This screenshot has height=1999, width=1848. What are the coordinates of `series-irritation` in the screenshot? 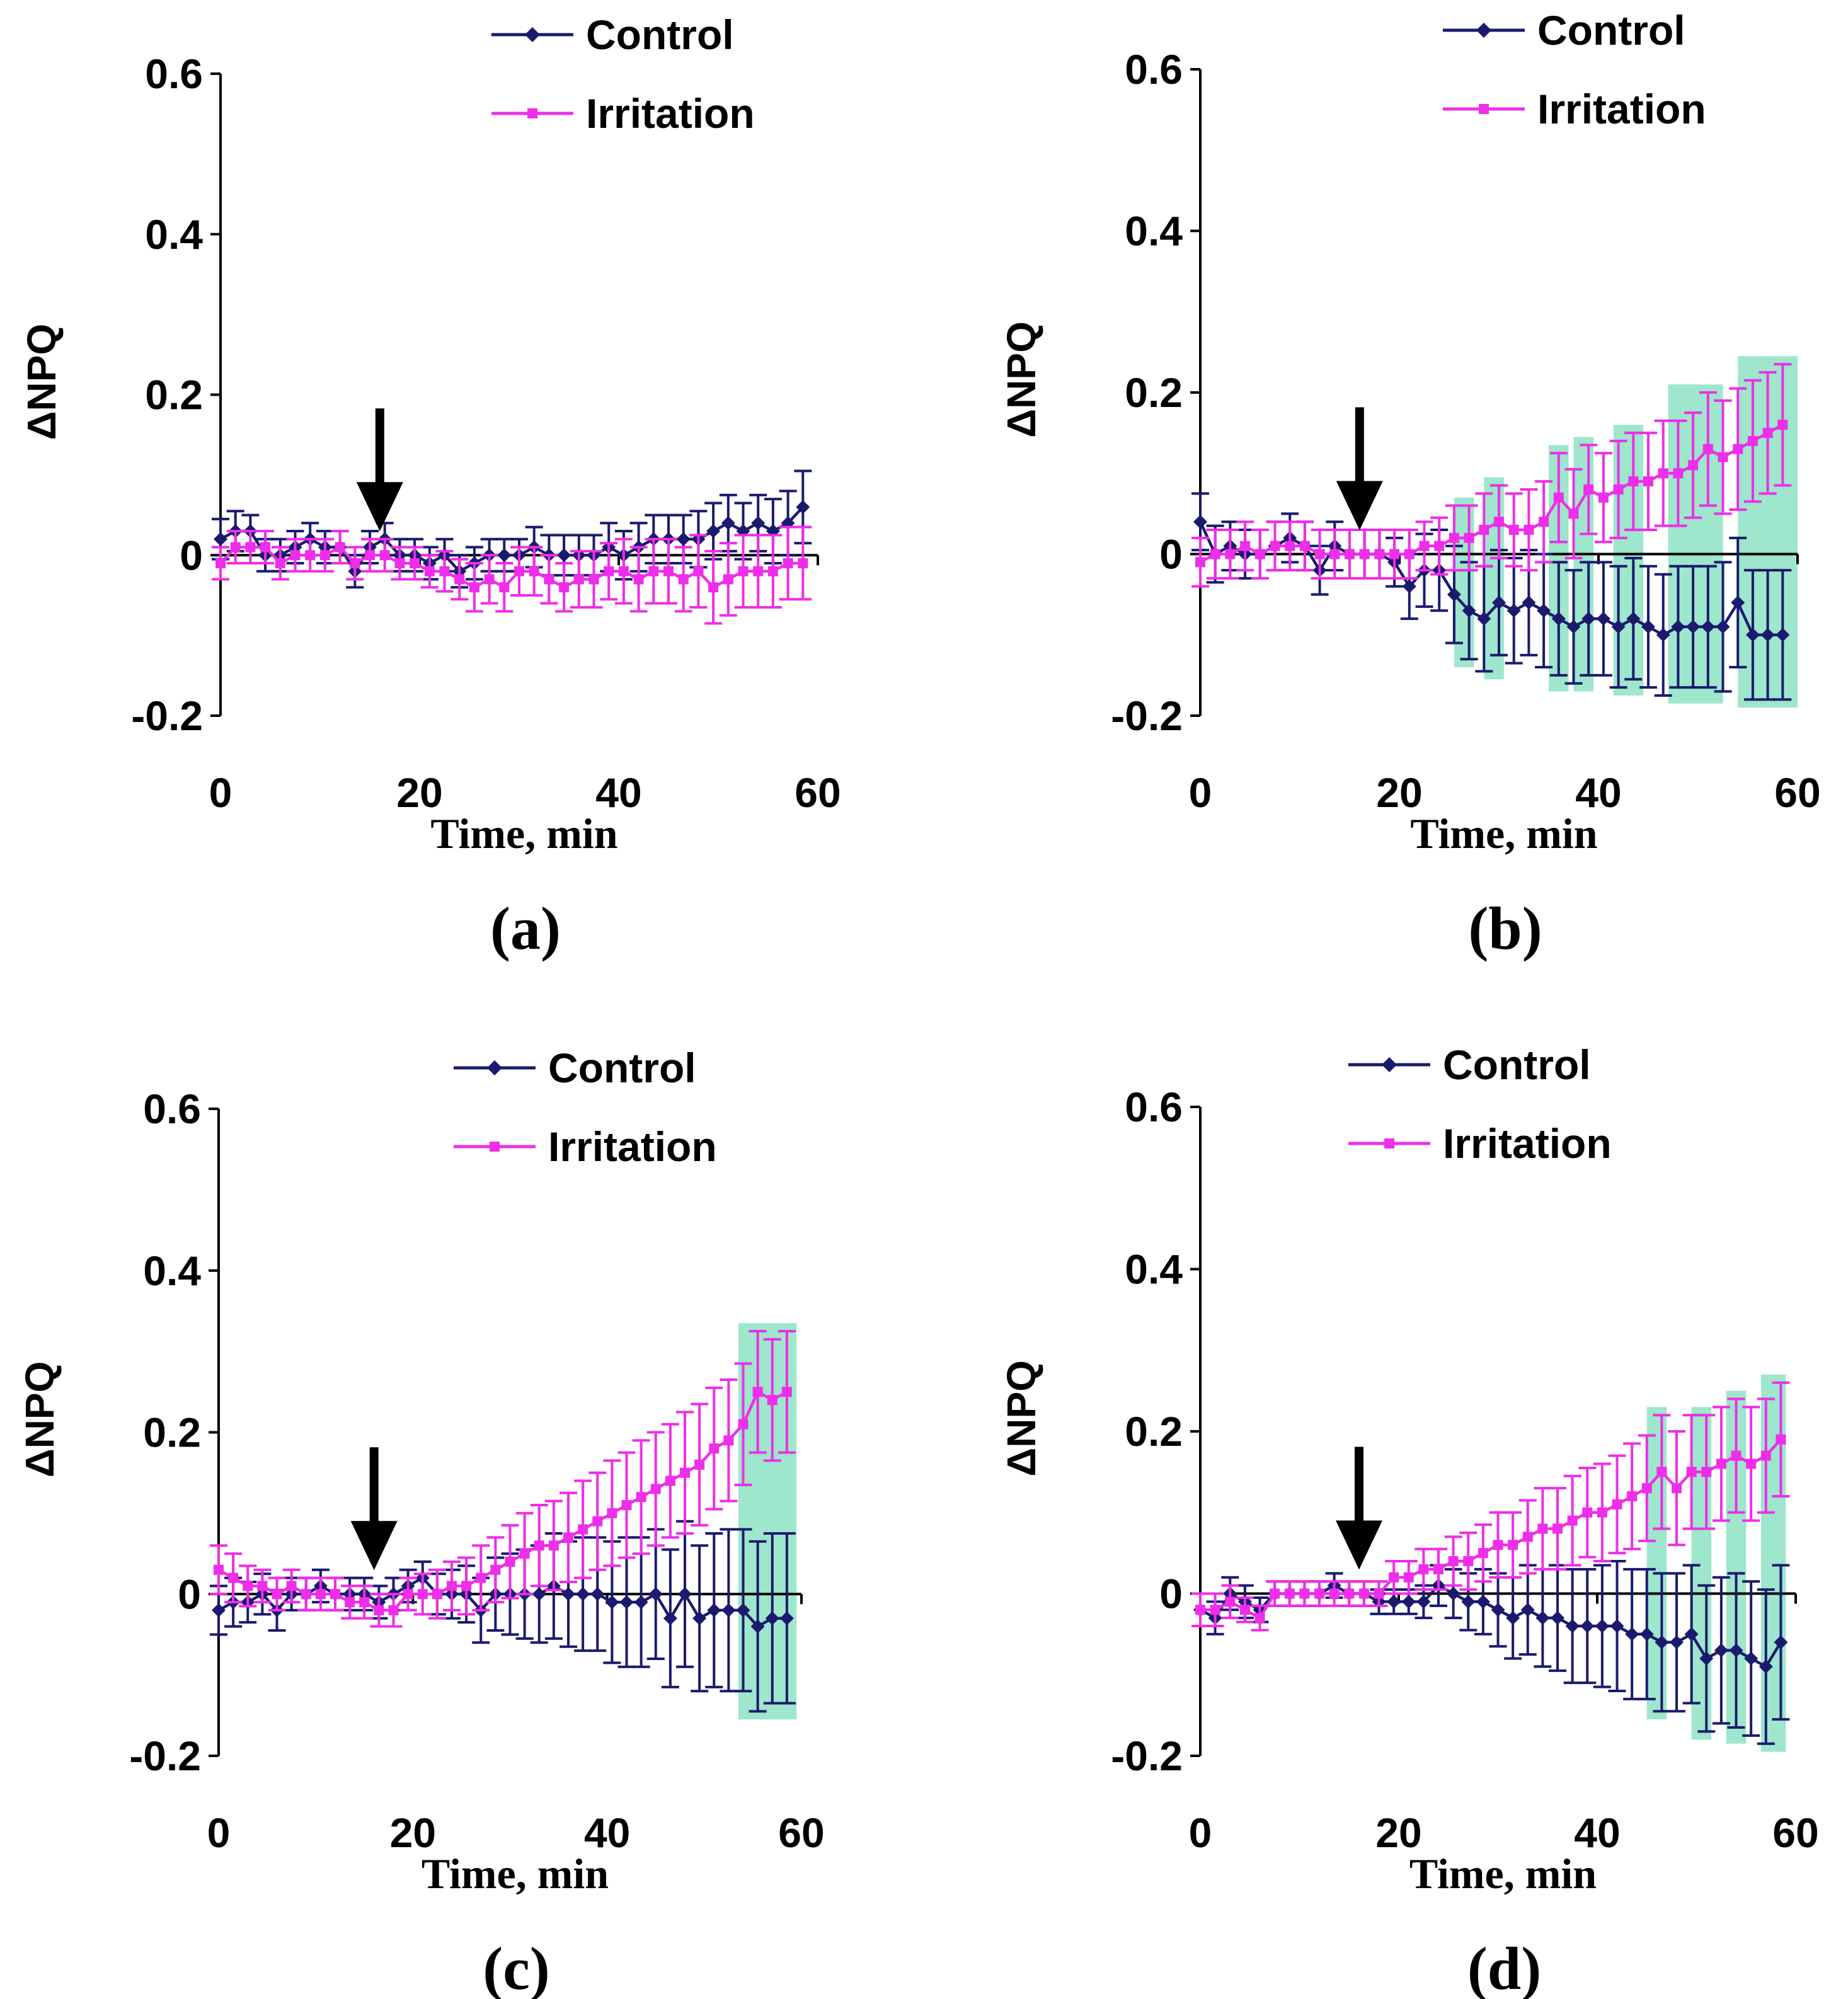 It's located at (512, 575).